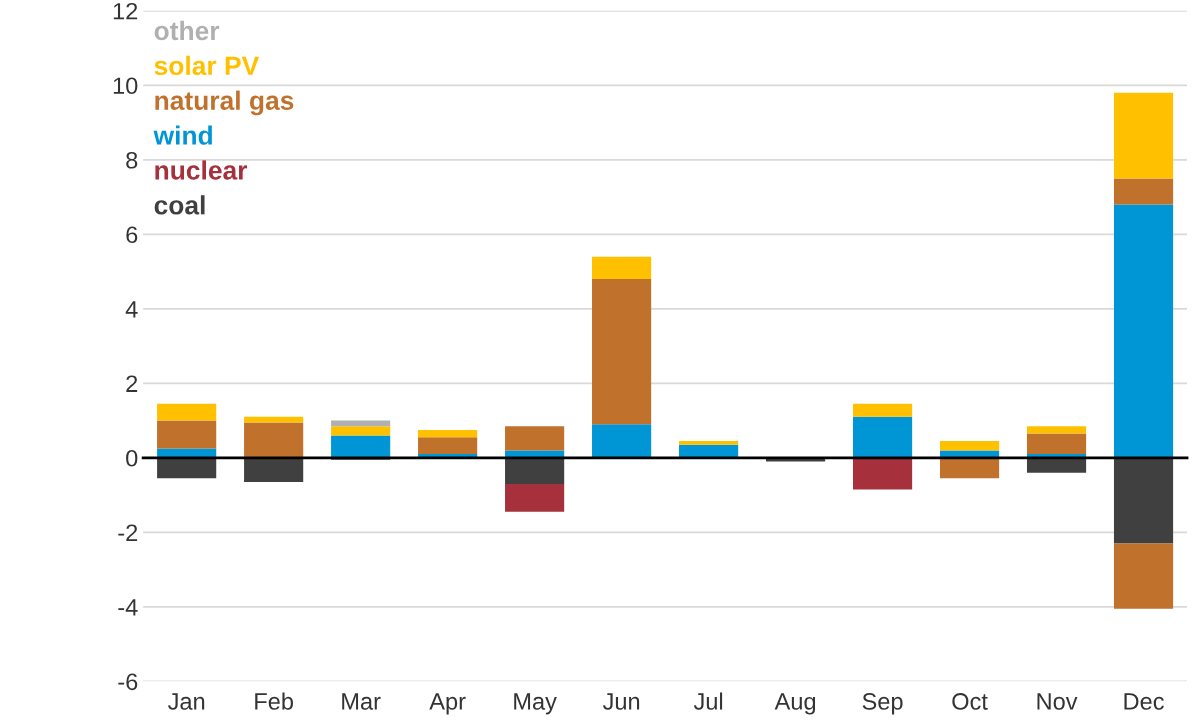 This screenshot has width=1193, height=721. I want to click on y-tick-label: 0, so click(132, 458).